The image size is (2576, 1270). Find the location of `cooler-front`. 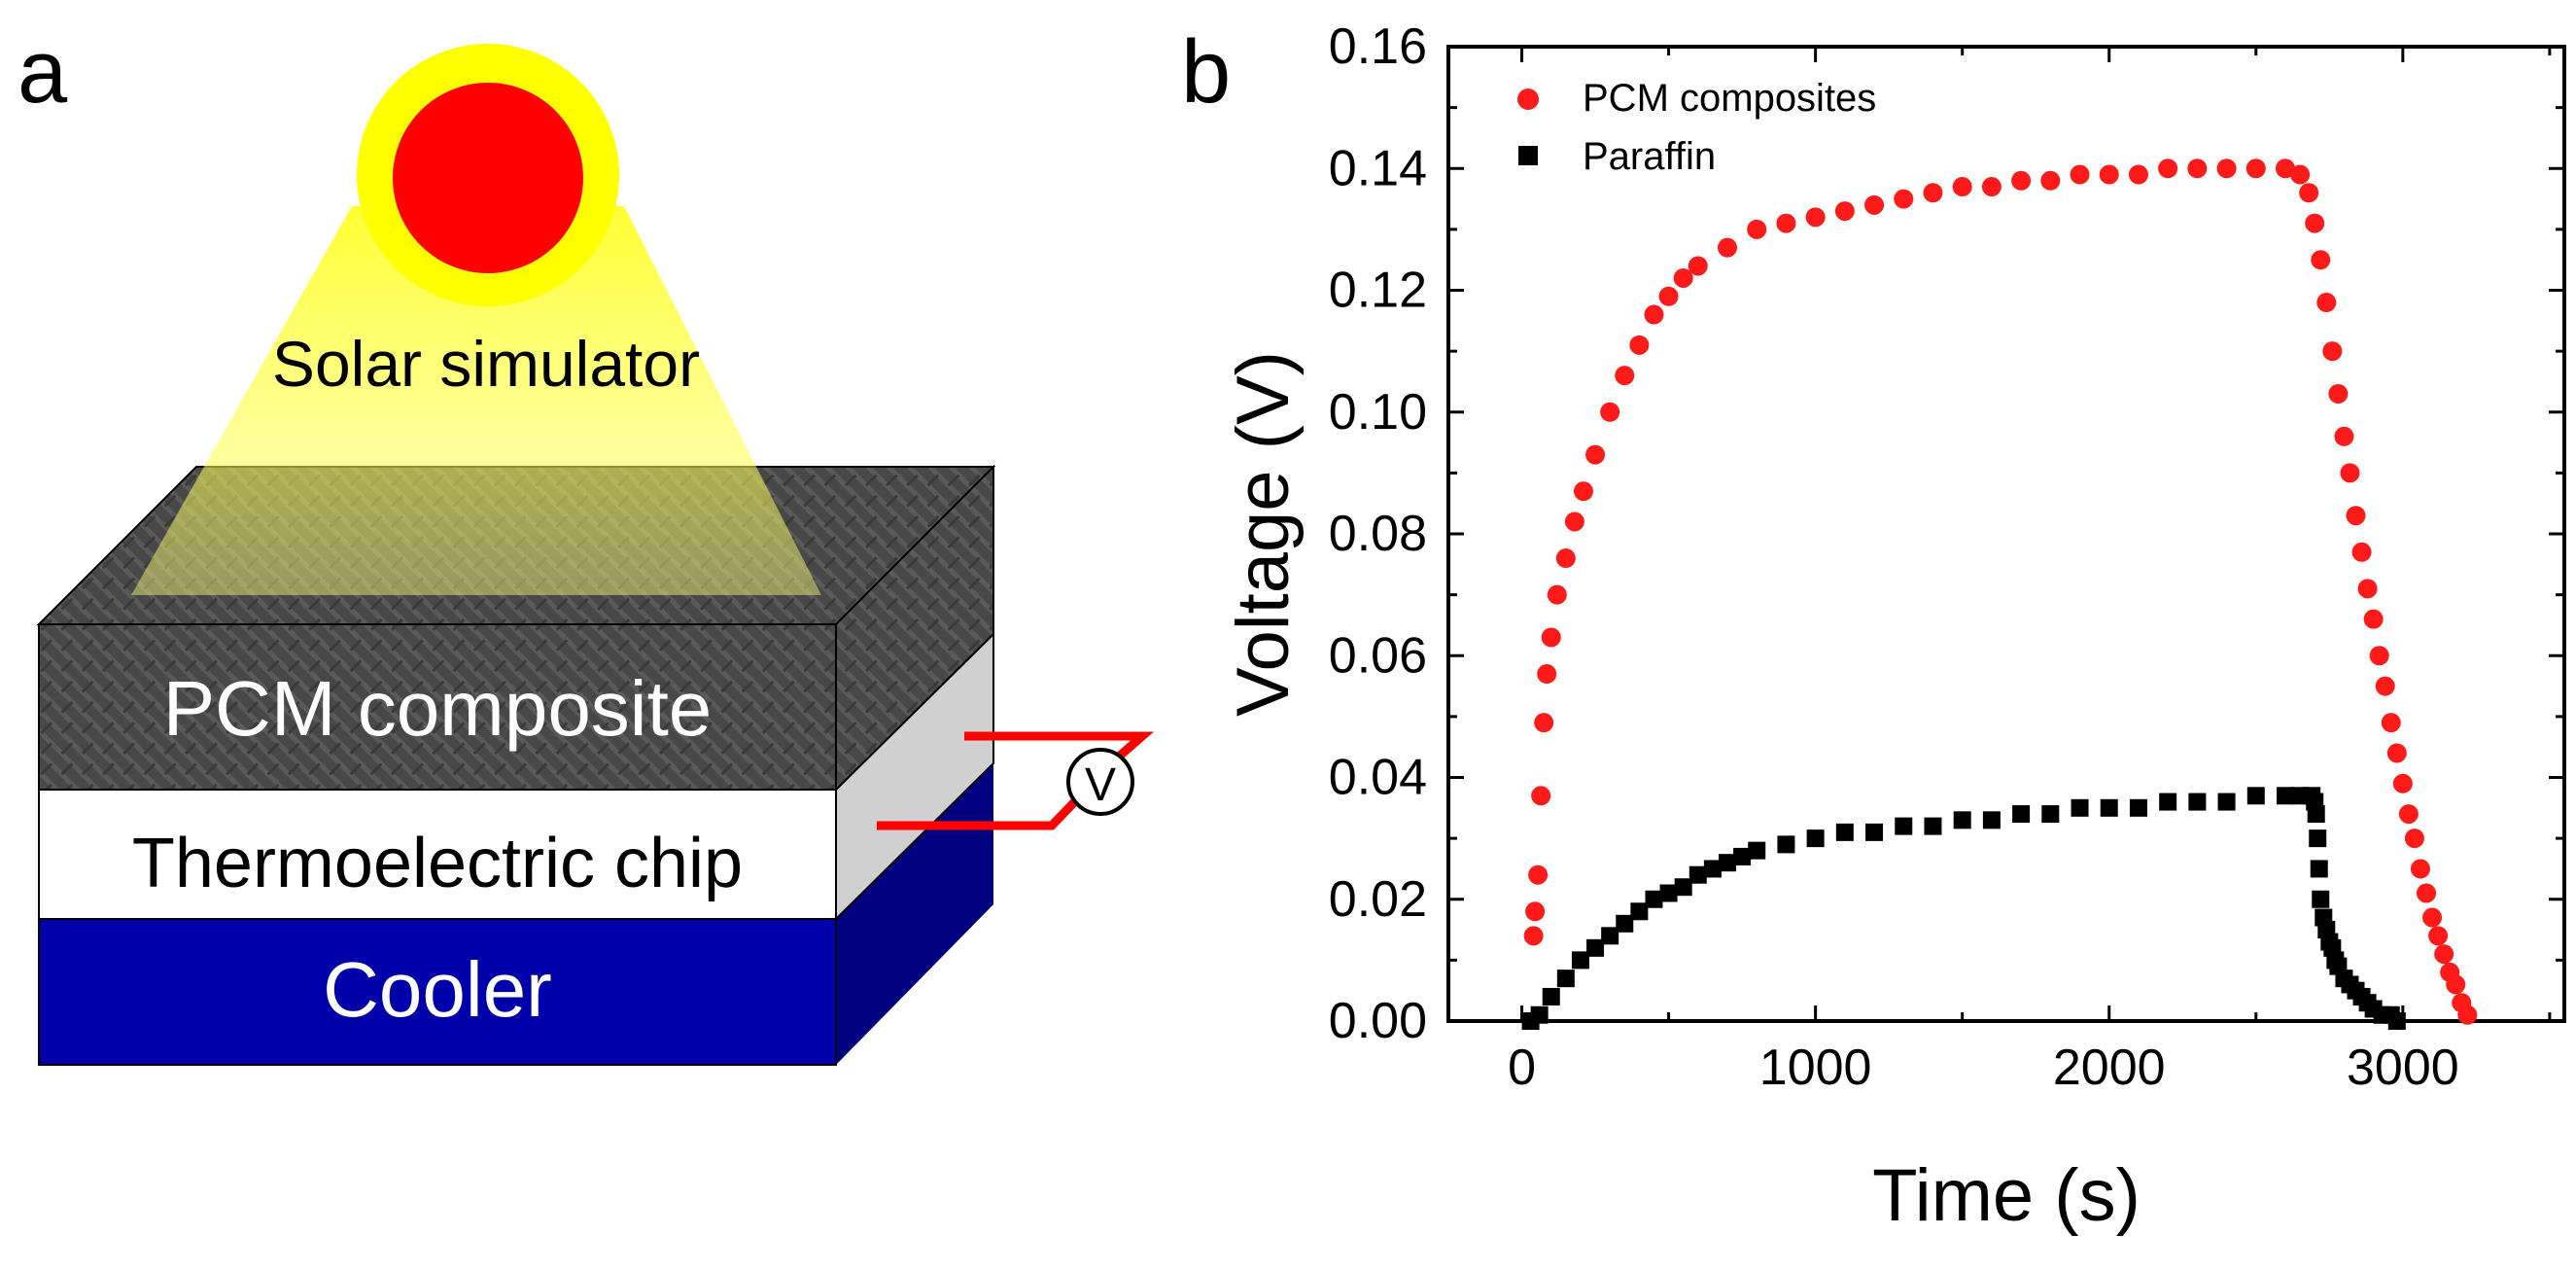

cooler-front is located at coordinates (437, 992).